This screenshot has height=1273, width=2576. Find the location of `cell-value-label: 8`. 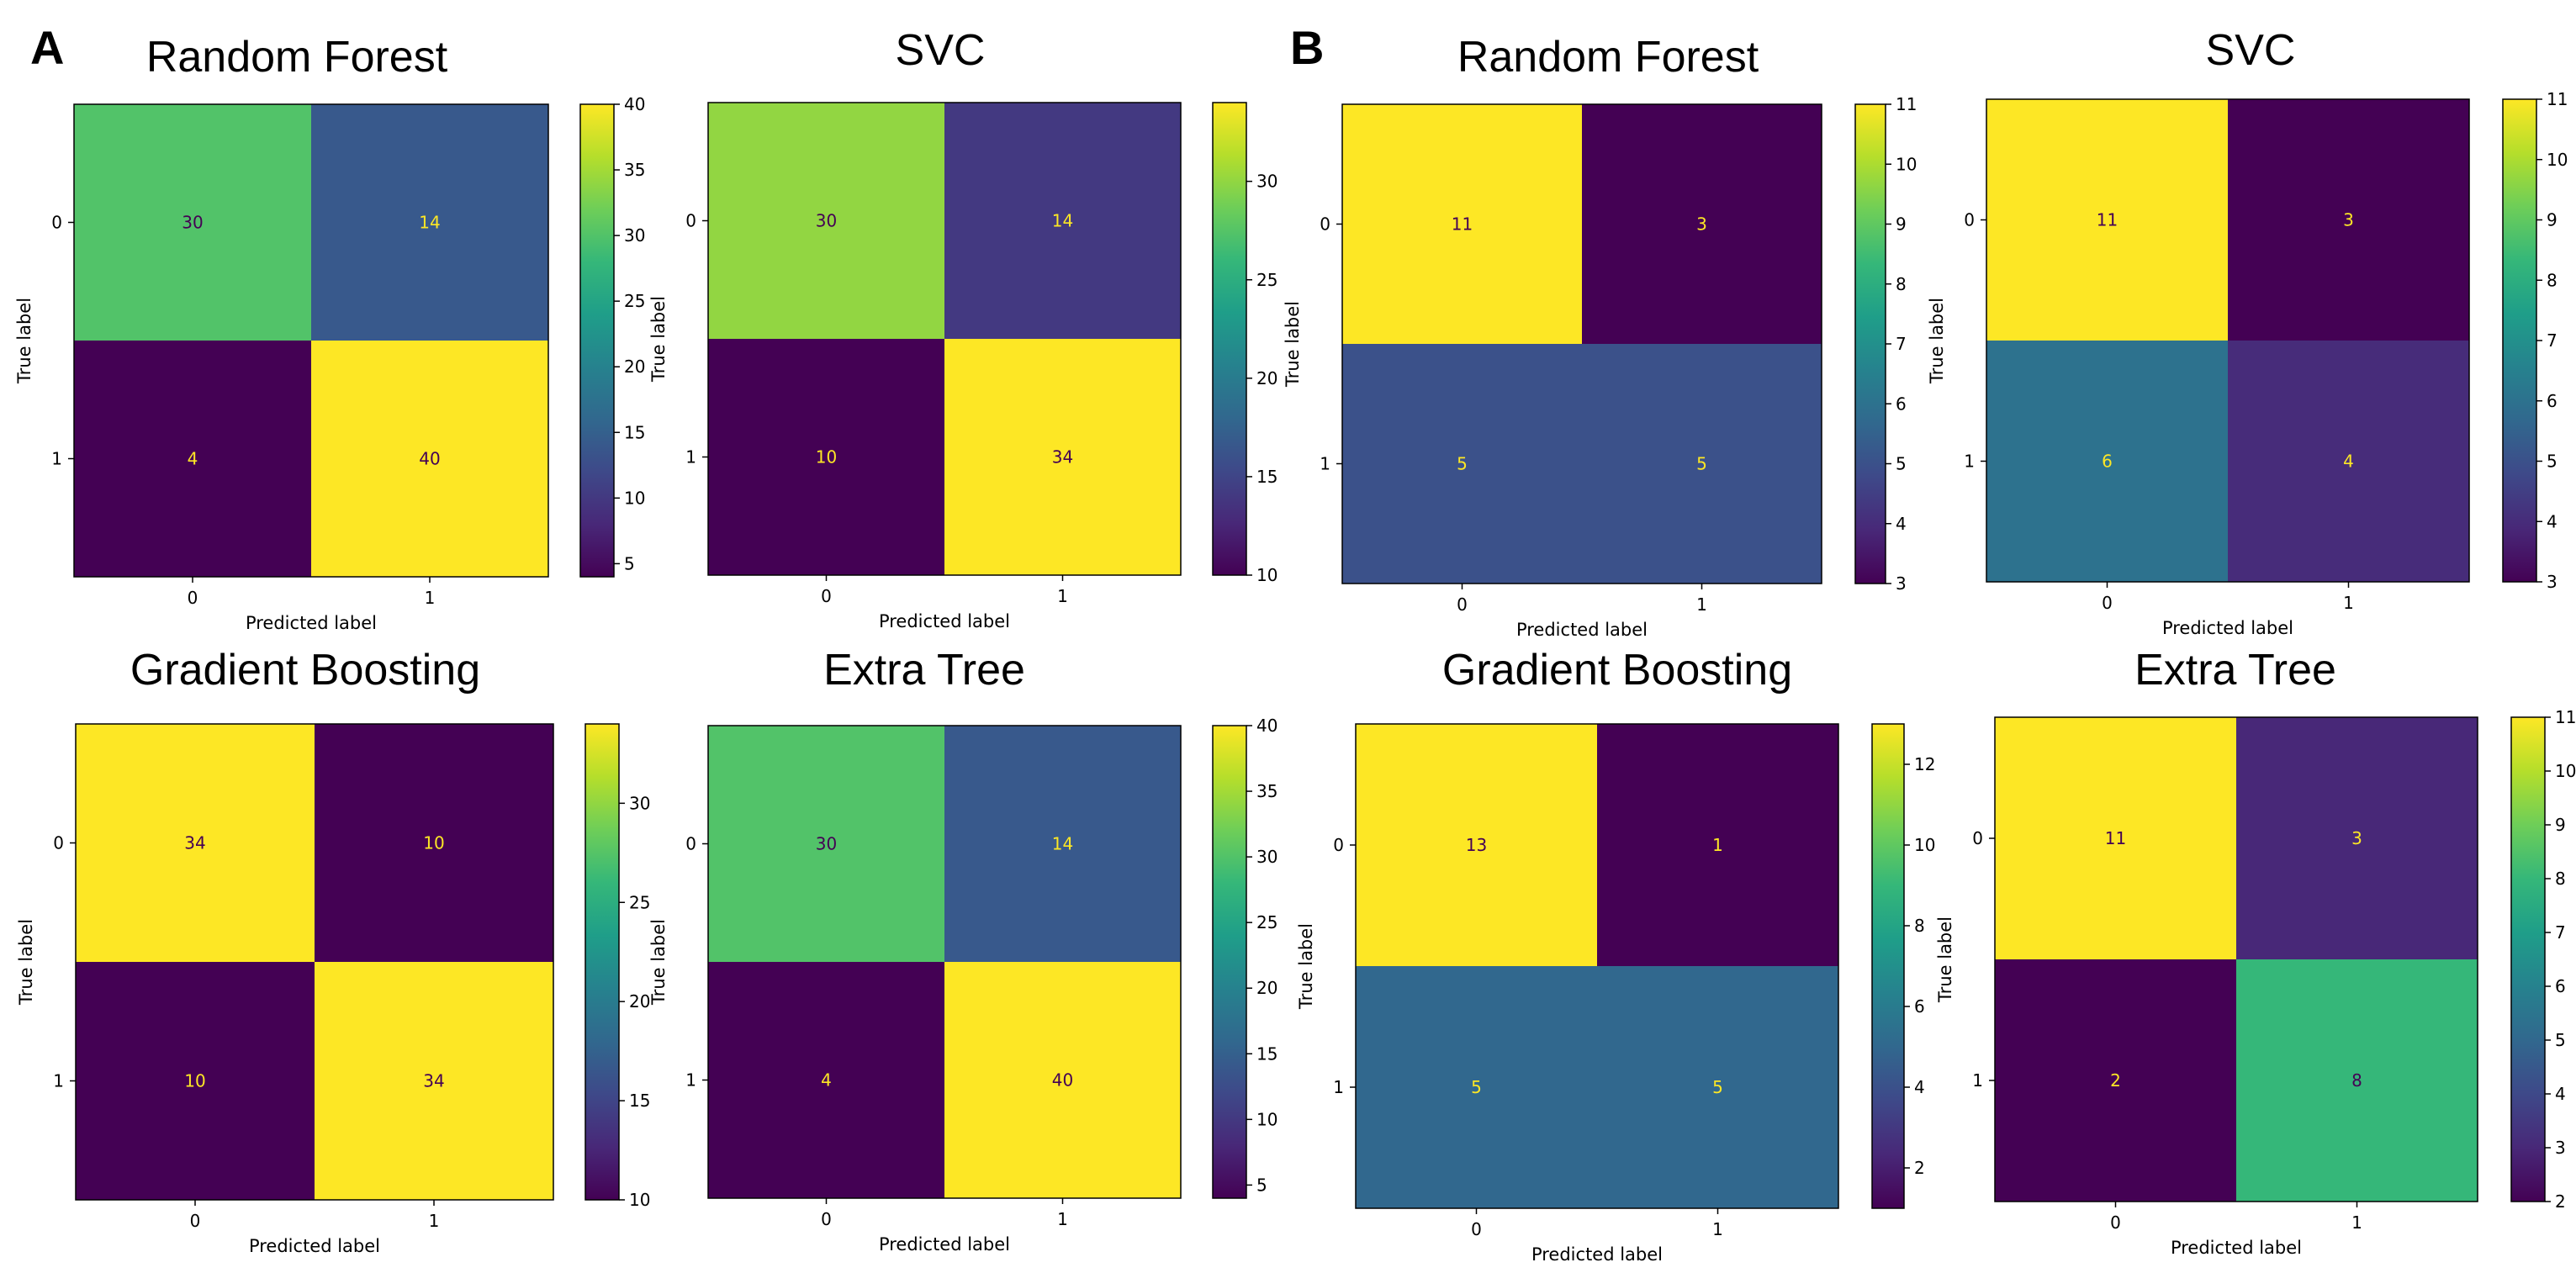

cell-value-label: 8 is located at coordinates (2356, 1080).